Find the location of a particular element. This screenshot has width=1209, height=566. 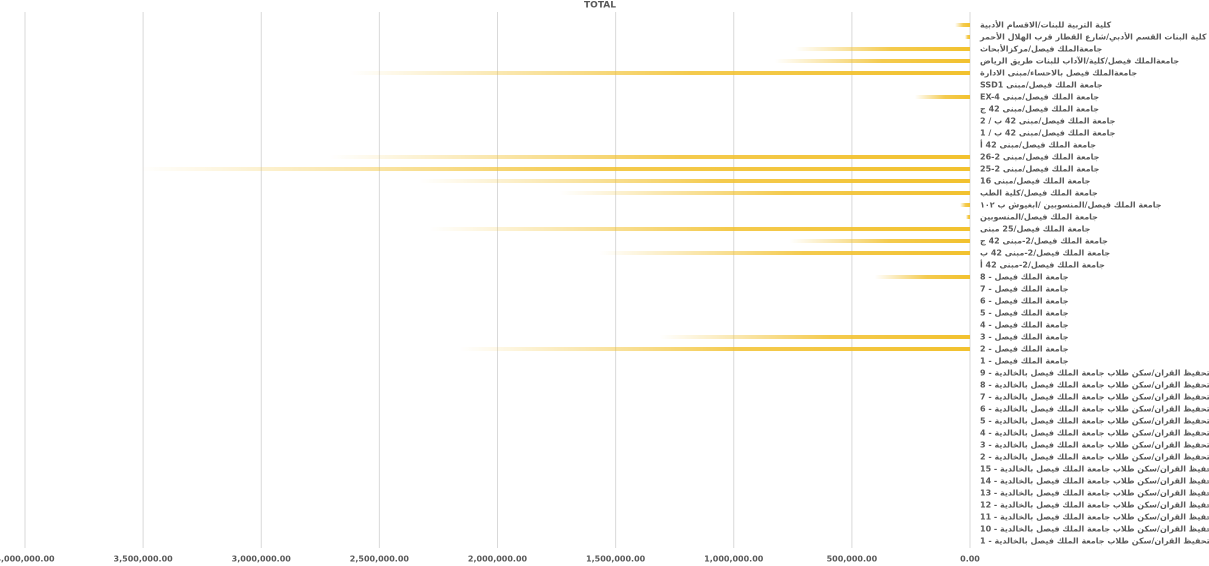

y-tick-label: كلية التربية للبنات/الاقسام الأدبية is located at coordinates (1045, 25).